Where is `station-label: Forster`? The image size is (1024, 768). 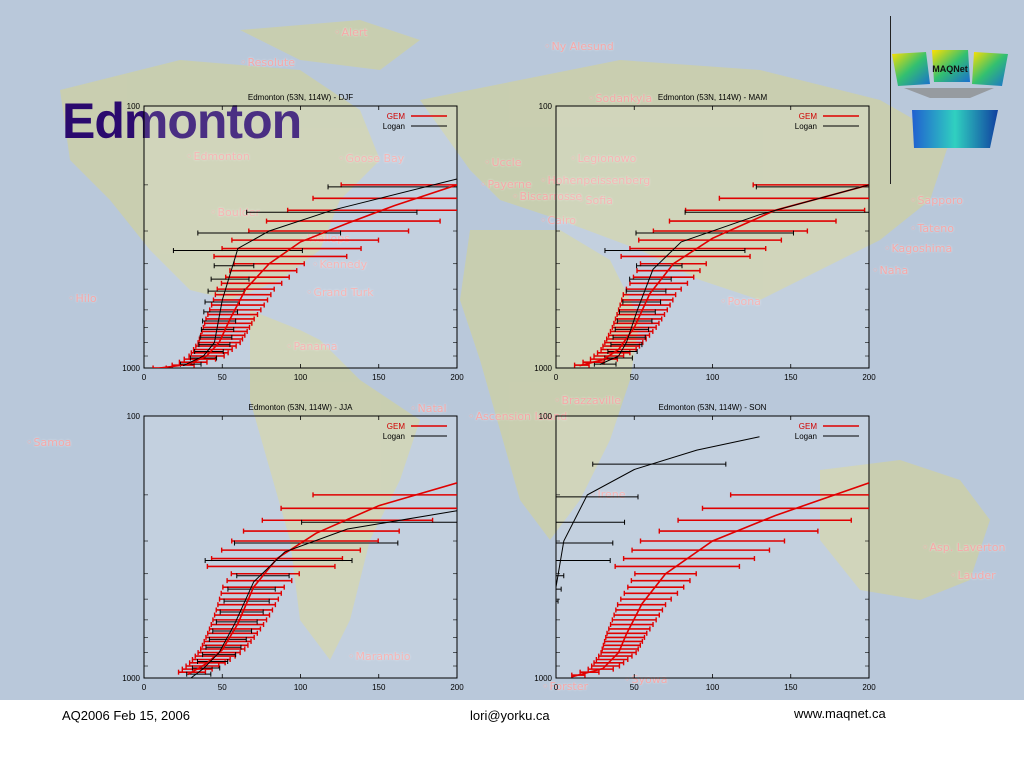 station-label: Forster is located at coordinates (565, 686).